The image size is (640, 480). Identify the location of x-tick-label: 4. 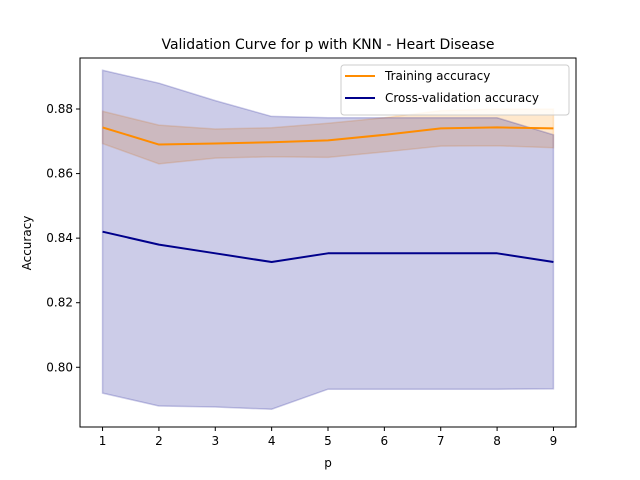
(272, 441).